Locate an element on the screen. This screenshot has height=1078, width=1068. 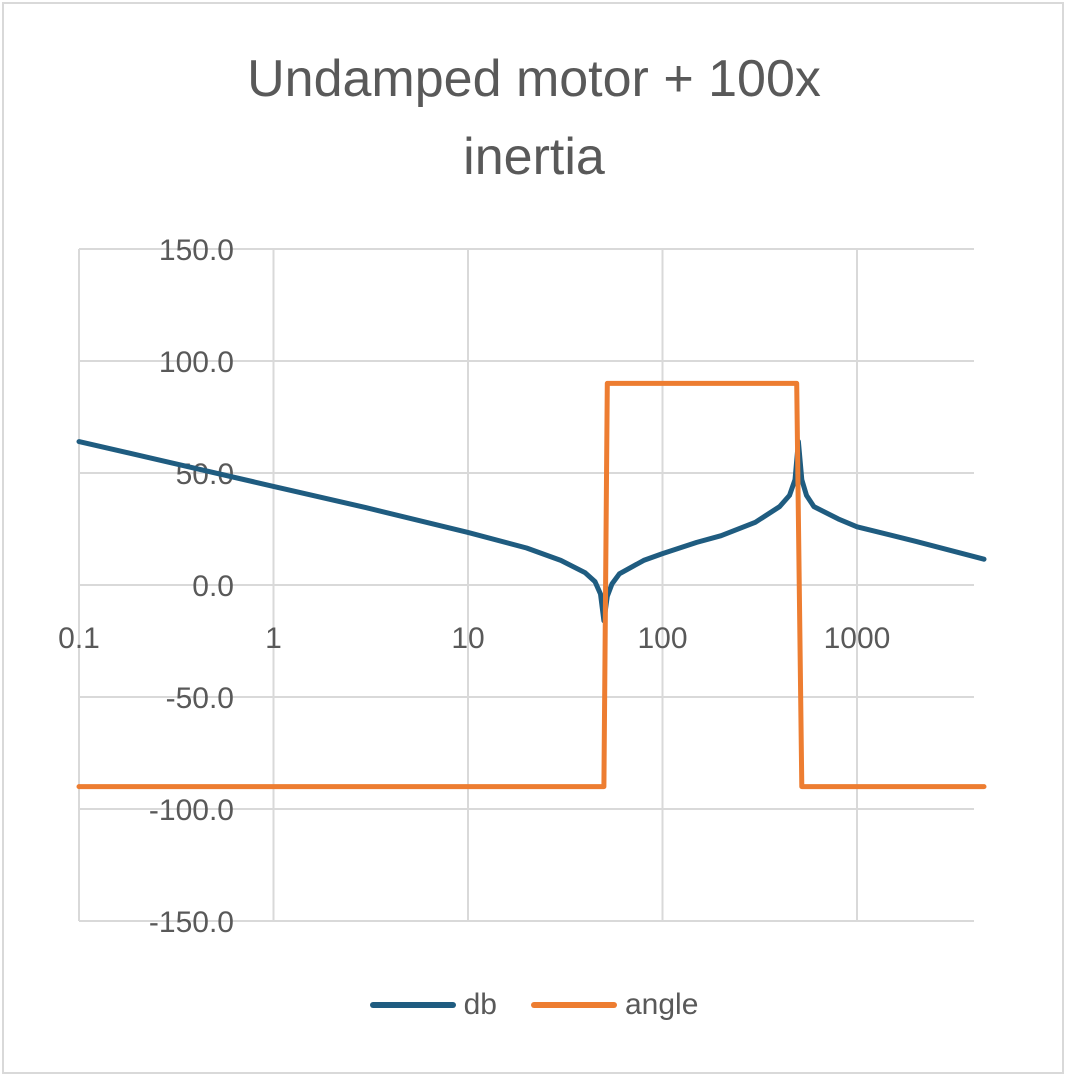
legend-item-db: db is located at coordinates (433, 1005).